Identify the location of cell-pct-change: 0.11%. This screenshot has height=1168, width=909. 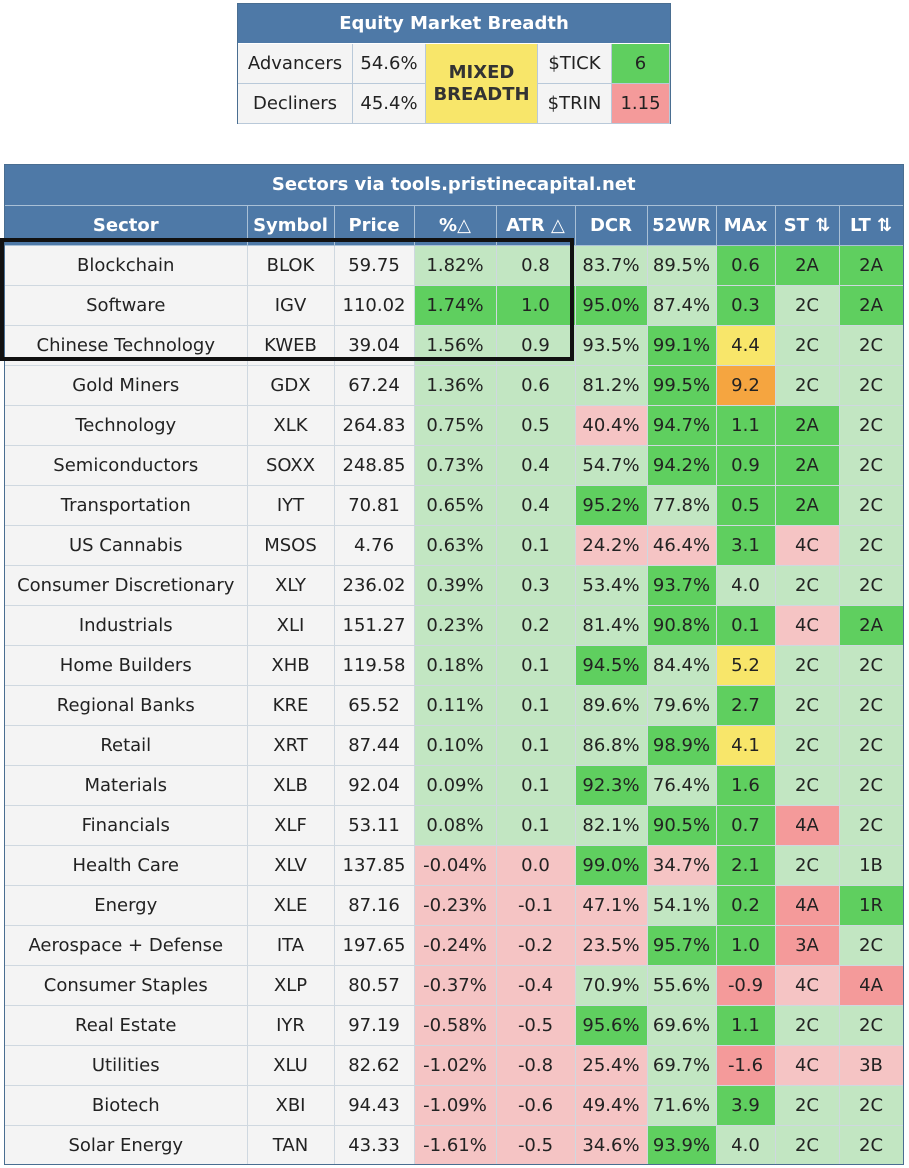
(455, 705).